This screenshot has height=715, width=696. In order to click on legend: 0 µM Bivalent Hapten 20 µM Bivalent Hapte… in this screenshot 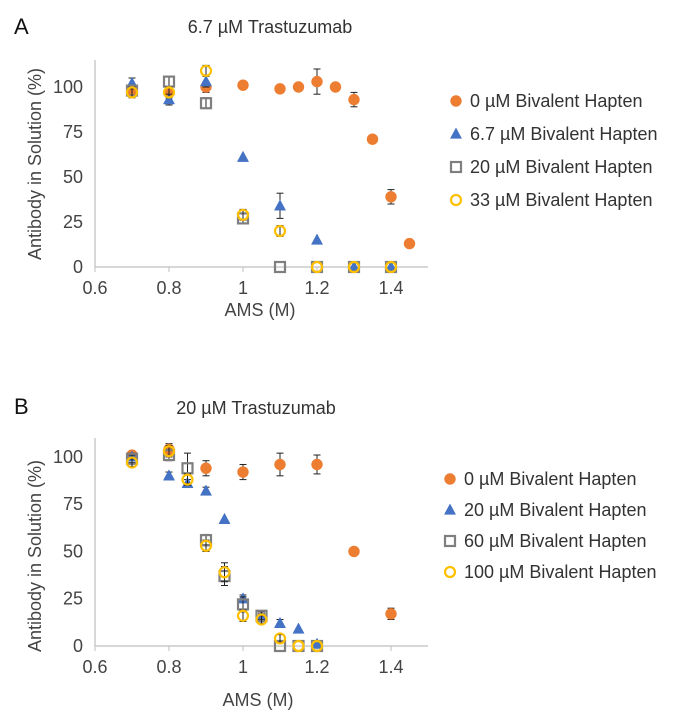, I will do `click(549, 525)`.